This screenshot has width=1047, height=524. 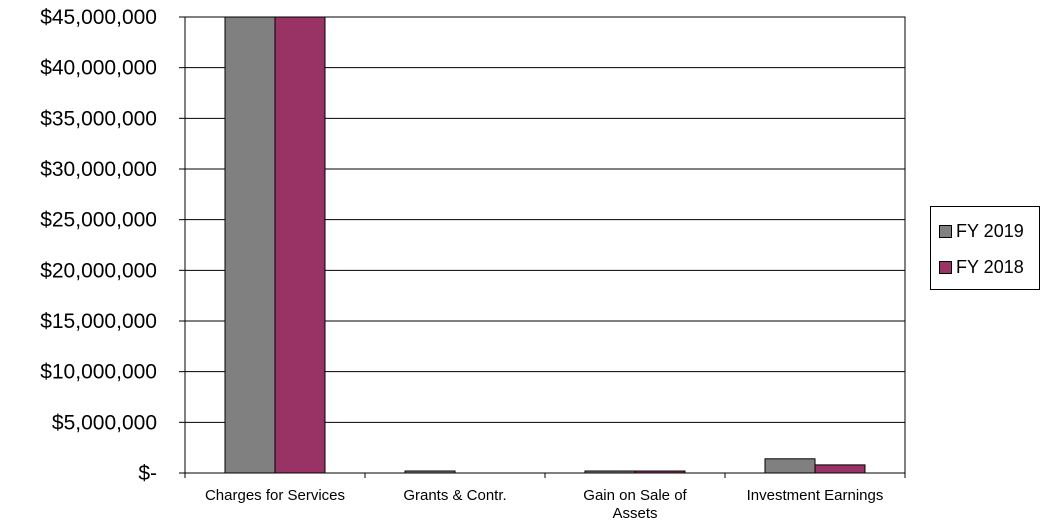 I want to click on legend-item-fy-2018: FY 2018, so click(x=981, y=267).